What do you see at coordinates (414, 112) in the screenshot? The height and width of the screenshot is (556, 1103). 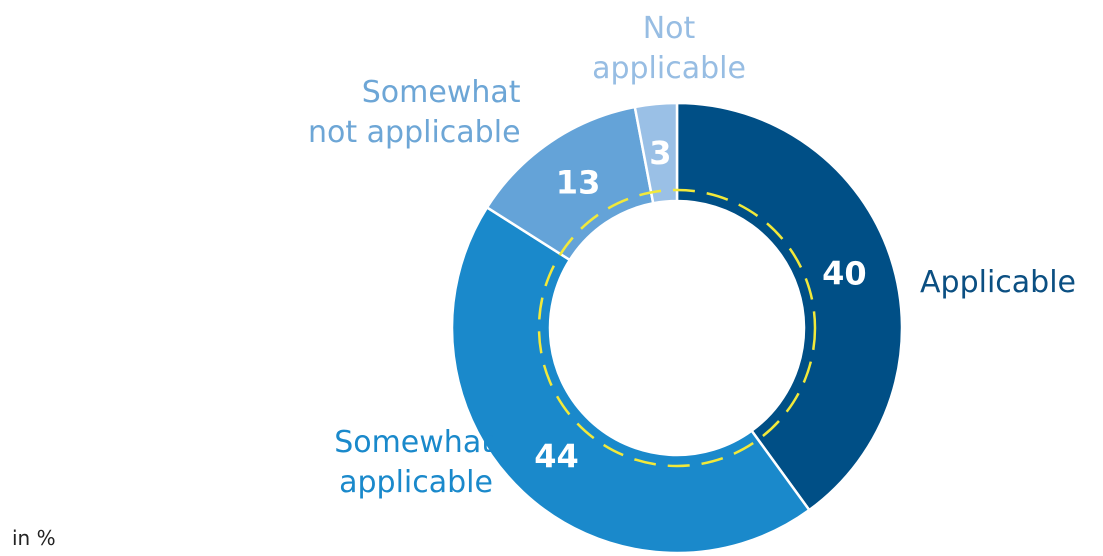 I see `category-label-somewhat-not-applicable: Somewhat not applicable` at bounding box center [414, 112].